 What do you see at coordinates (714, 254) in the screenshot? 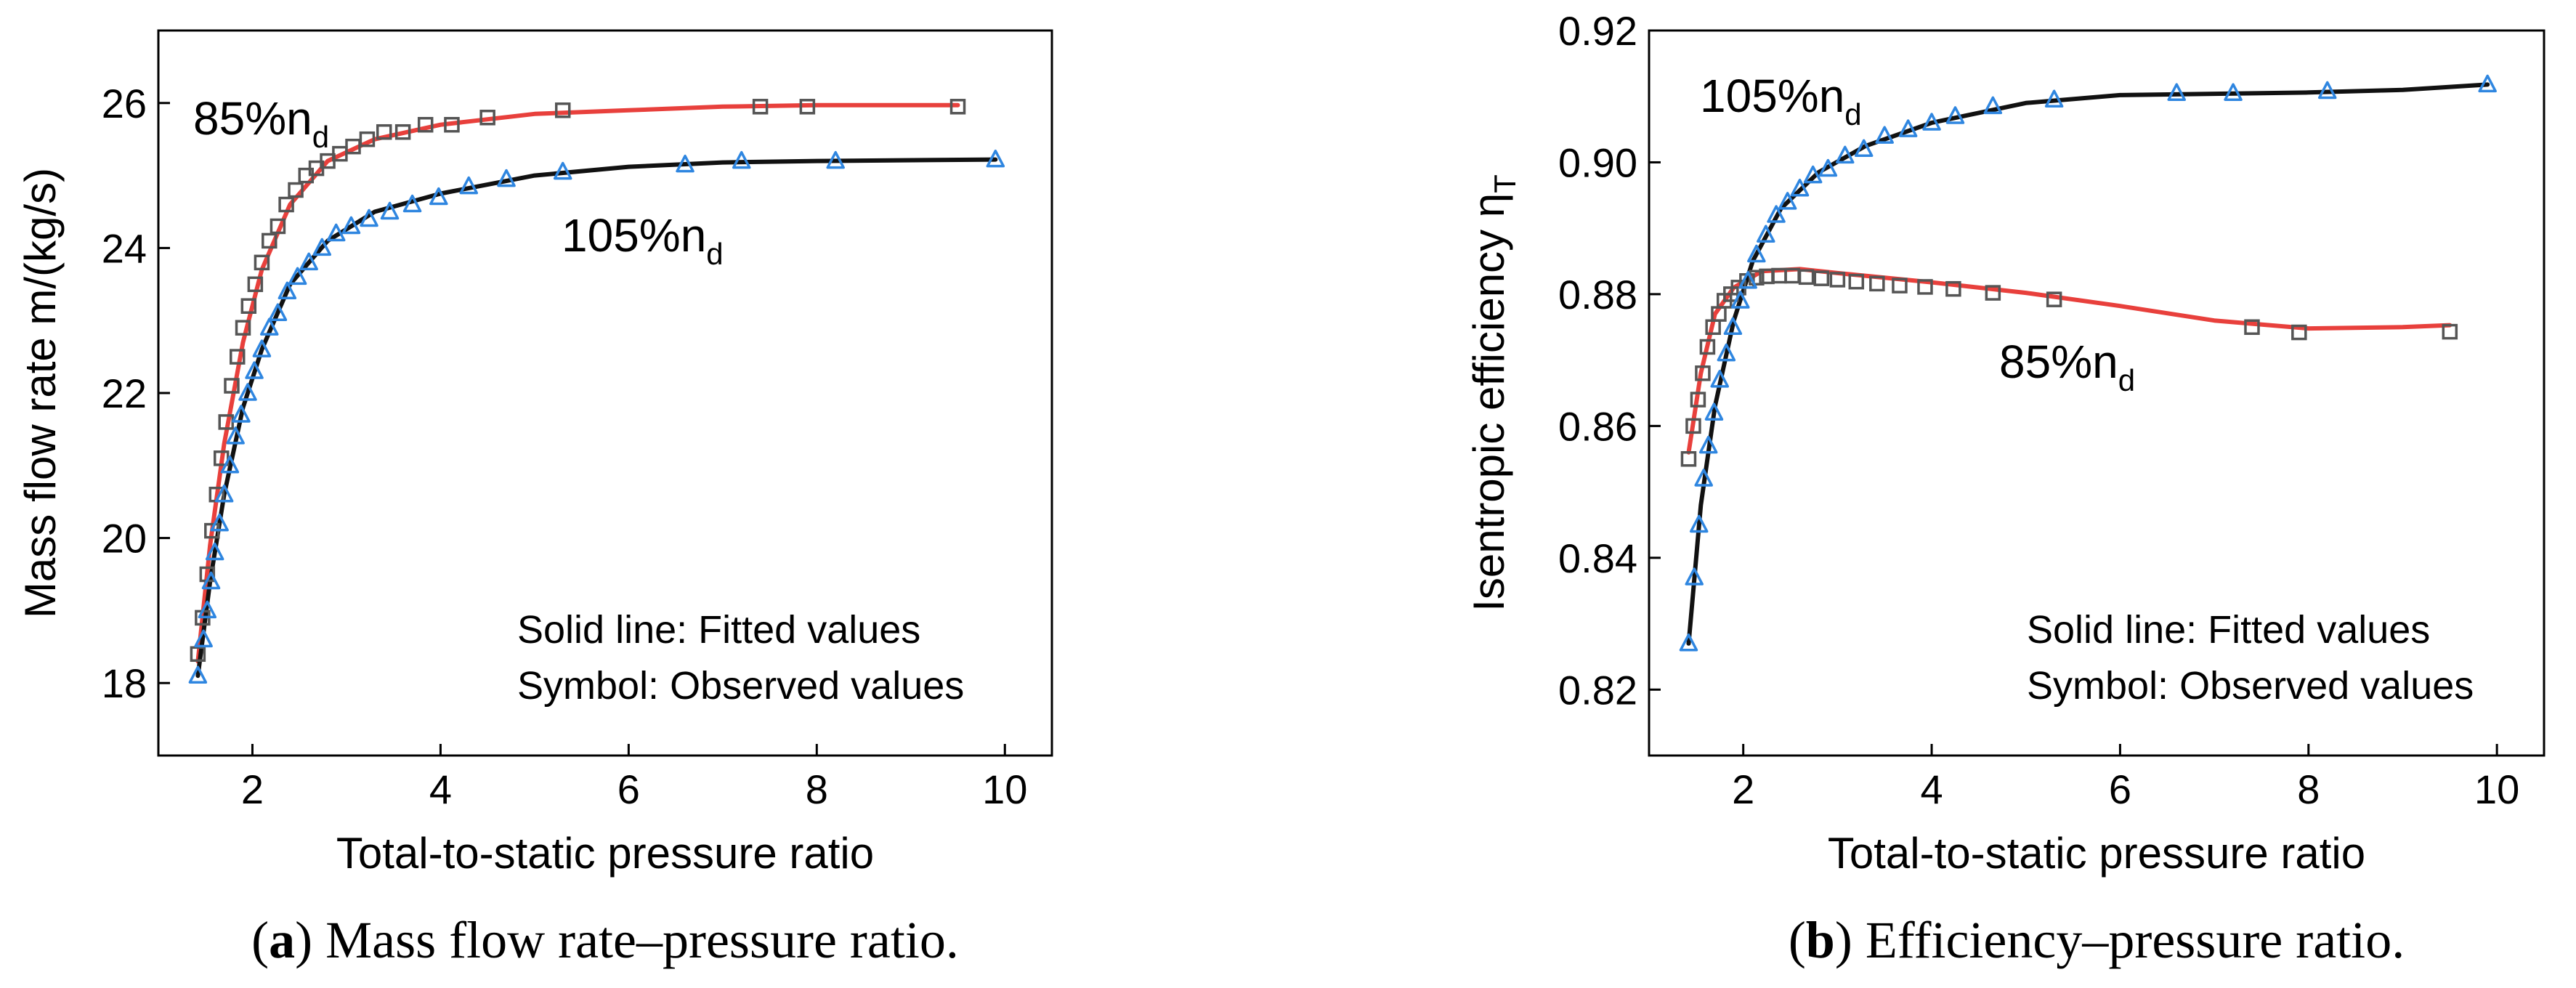
I see `panel-a-label-105-subscript: d` at bounding box center [714, 254].